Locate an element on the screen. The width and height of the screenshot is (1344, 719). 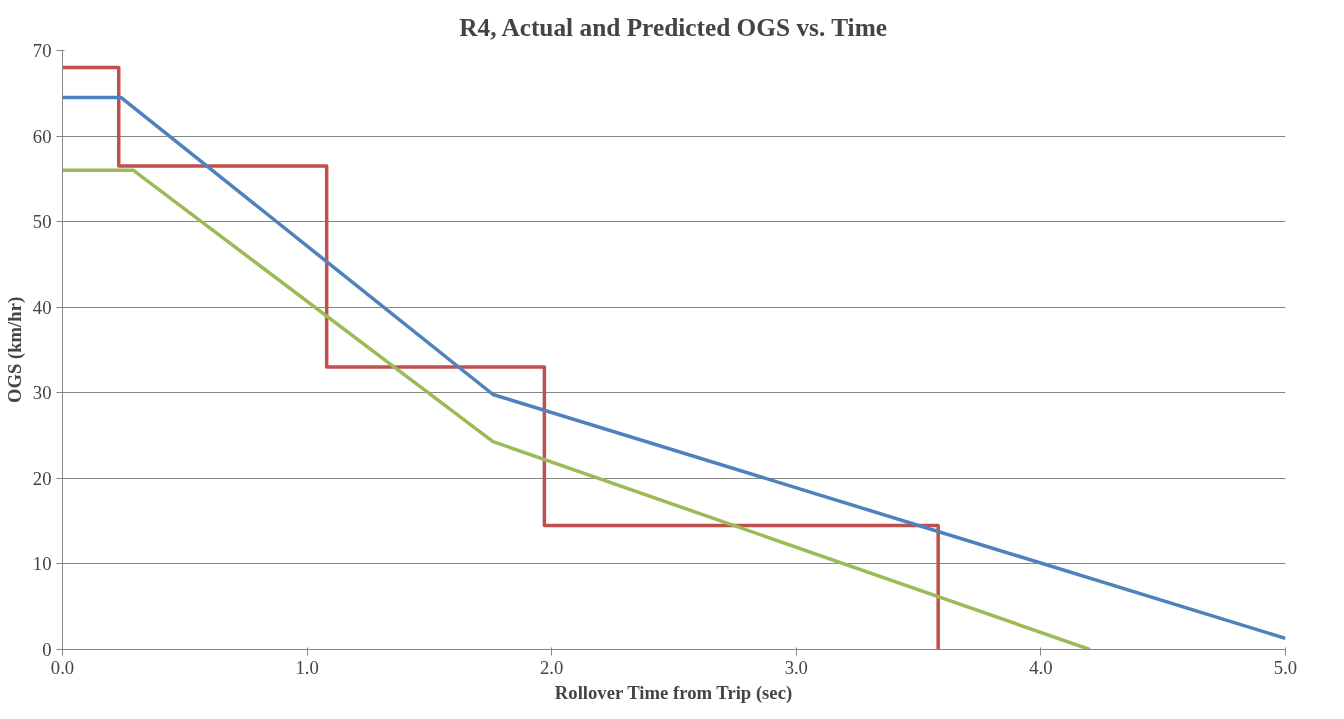
x-tick-label: 0.0 is located at coordinates (62, 667).